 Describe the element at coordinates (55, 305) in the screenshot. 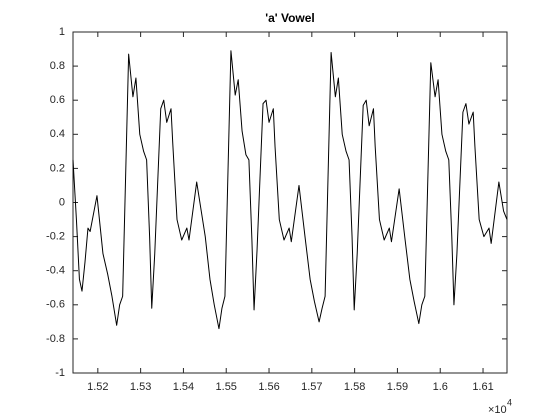

I see `y-tick-label: -0.6` at that location.